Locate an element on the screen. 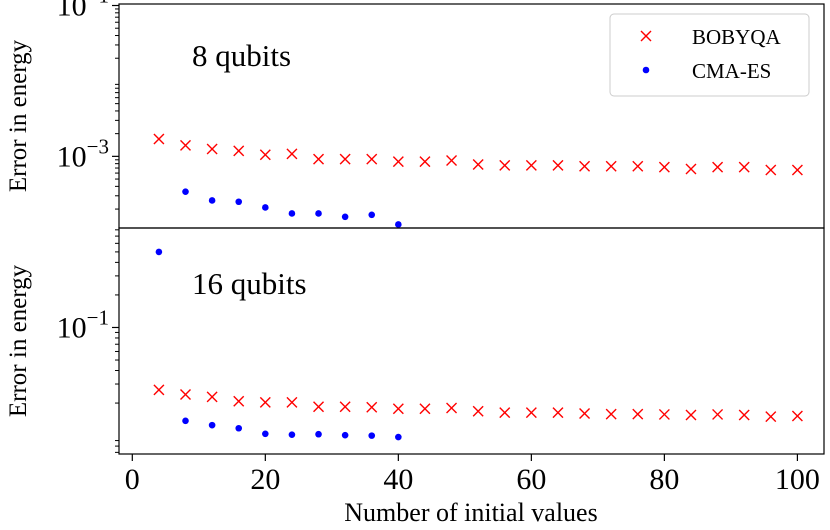 This screenshot has height=530, width=830. legend-marker-cma-es is located at coordinates (646, 70).